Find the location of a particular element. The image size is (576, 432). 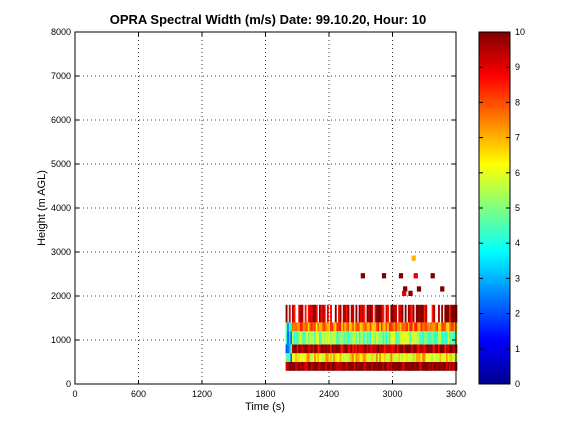

x-tick-label: 600 is located at coordinates (138, 394).